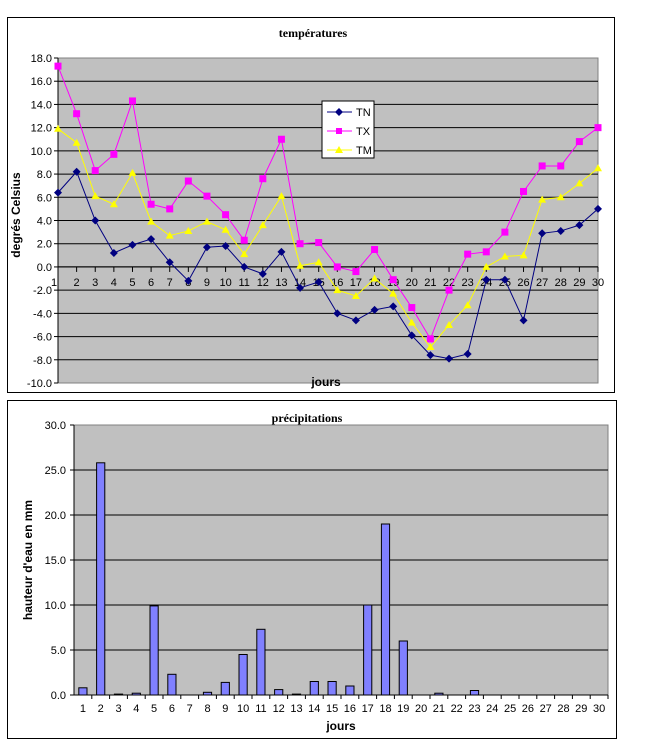 The image size is (663, 750). I want to click on x-tick-label: 29, so click(579, 283).